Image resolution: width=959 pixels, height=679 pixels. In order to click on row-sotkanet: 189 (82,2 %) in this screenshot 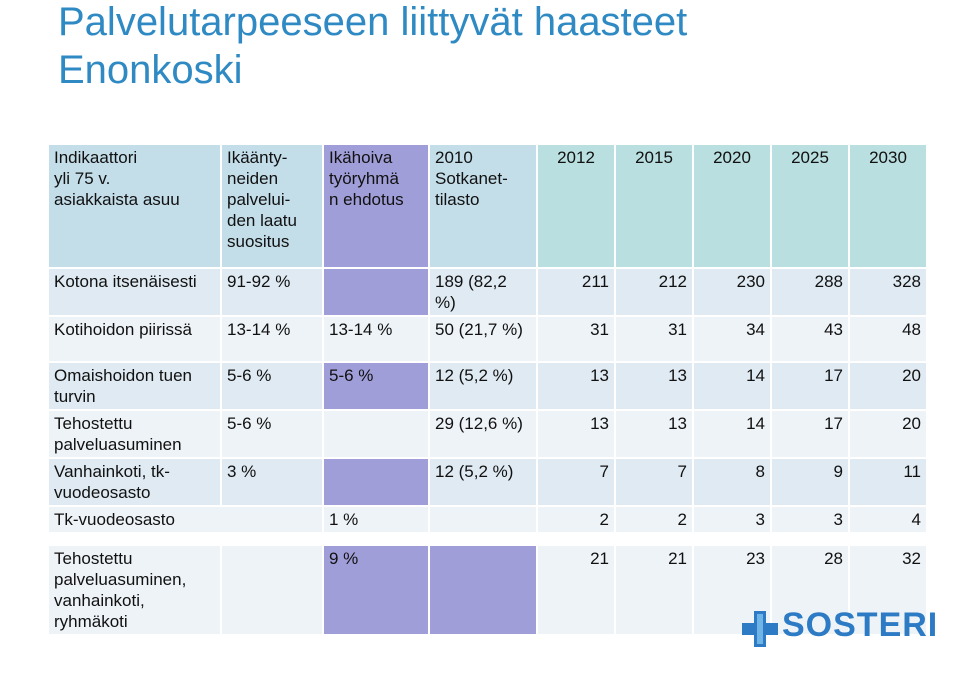, I will do `click(483, 292)`.